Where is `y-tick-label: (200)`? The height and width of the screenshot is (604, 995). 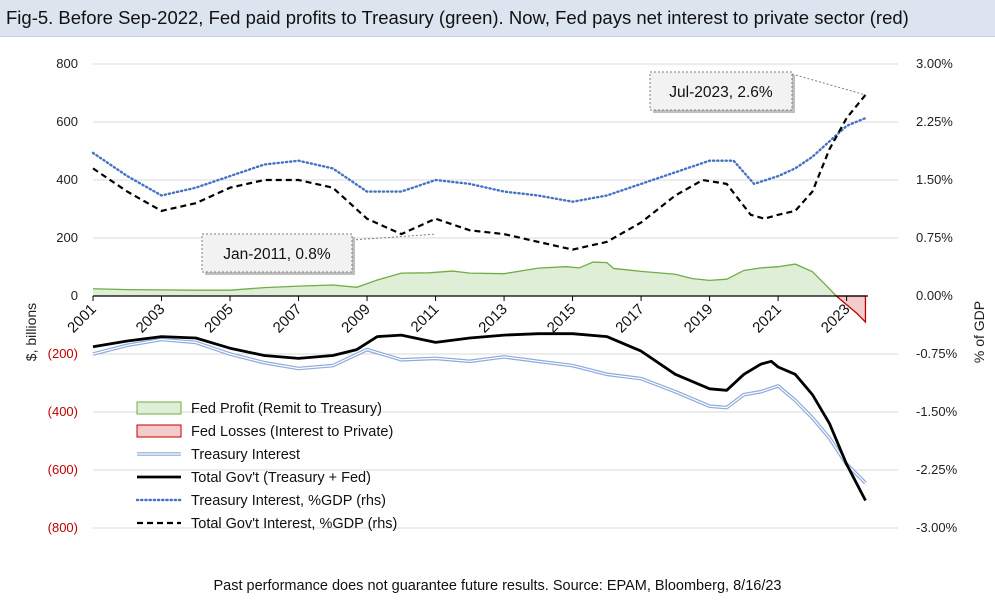 y-tick-label: (200) is located at coordinates (63, 353).